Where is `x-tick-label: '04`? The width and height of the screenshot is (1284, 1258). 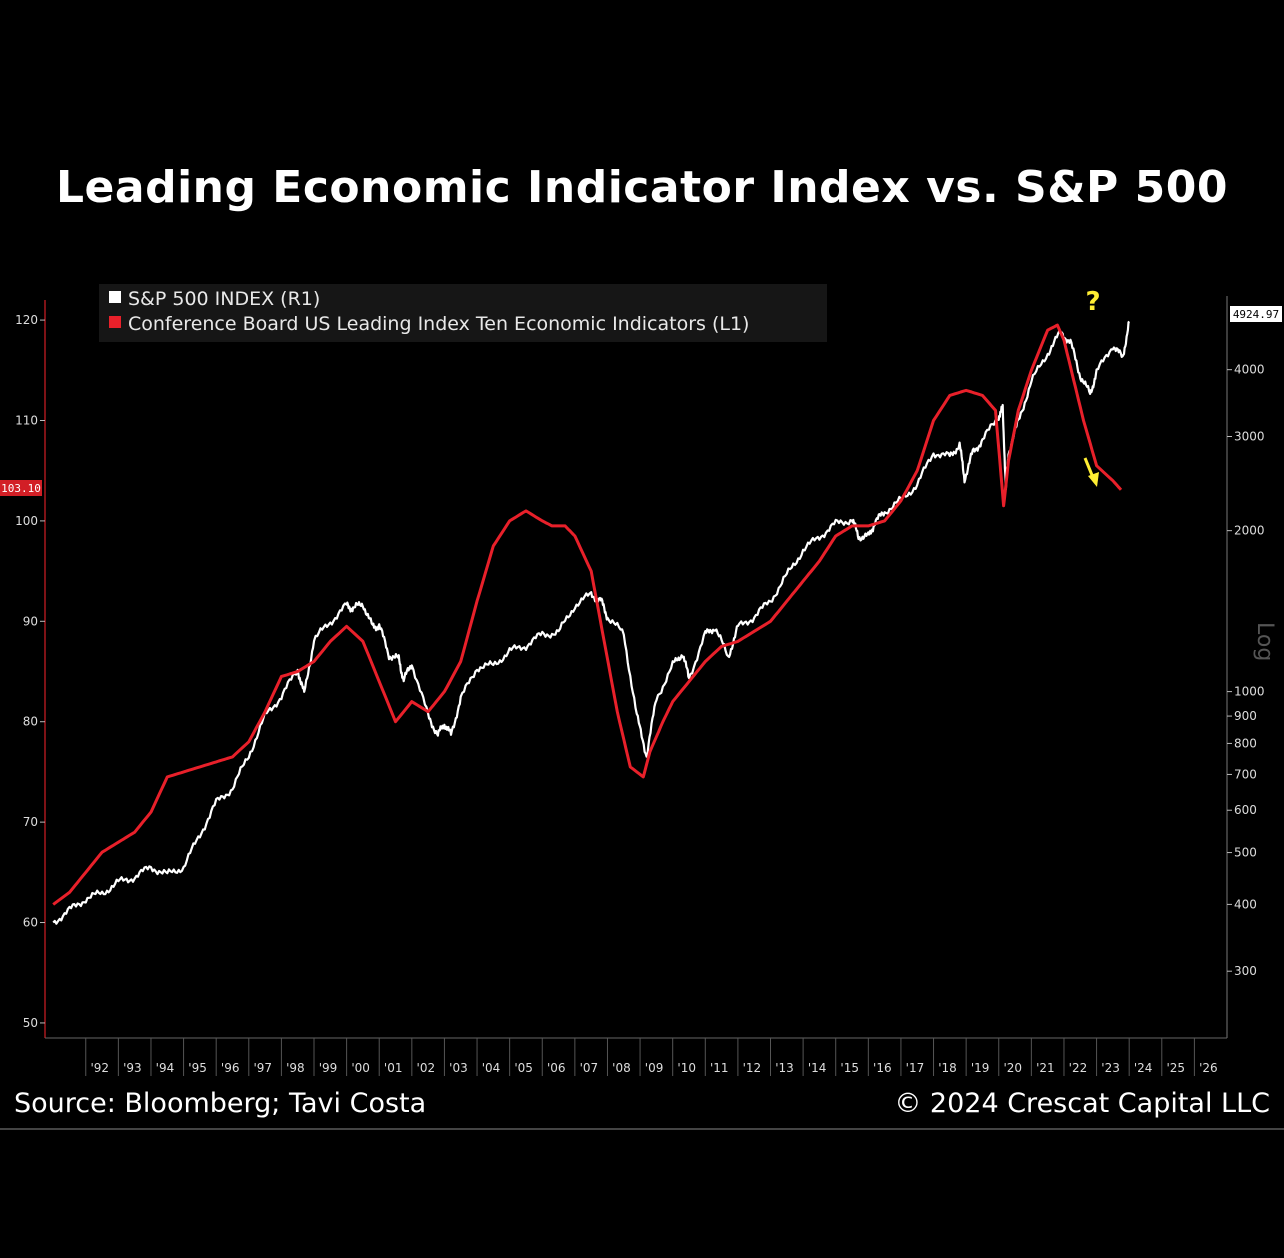 x-tick-label: '04 is located at coordinates (491, 1068).